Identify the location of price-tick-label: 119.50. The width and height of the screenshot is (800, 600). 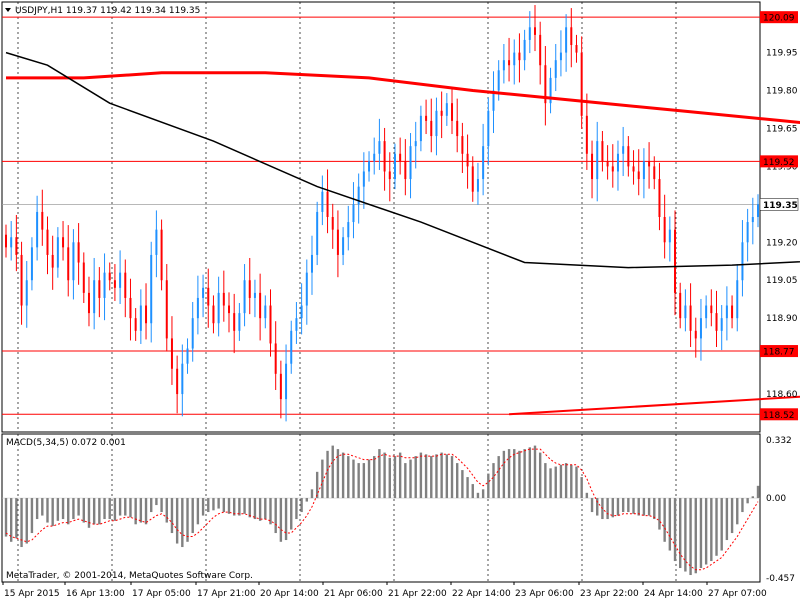
(782, 167).